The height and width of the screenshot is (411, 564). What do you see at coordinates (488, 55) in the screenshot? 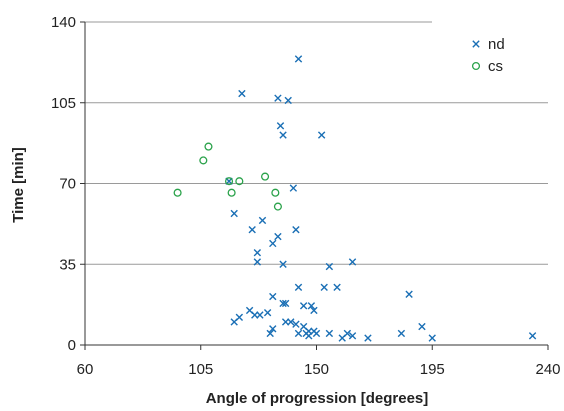
I see `legend: nd cs` at bounding box center [488, 55].